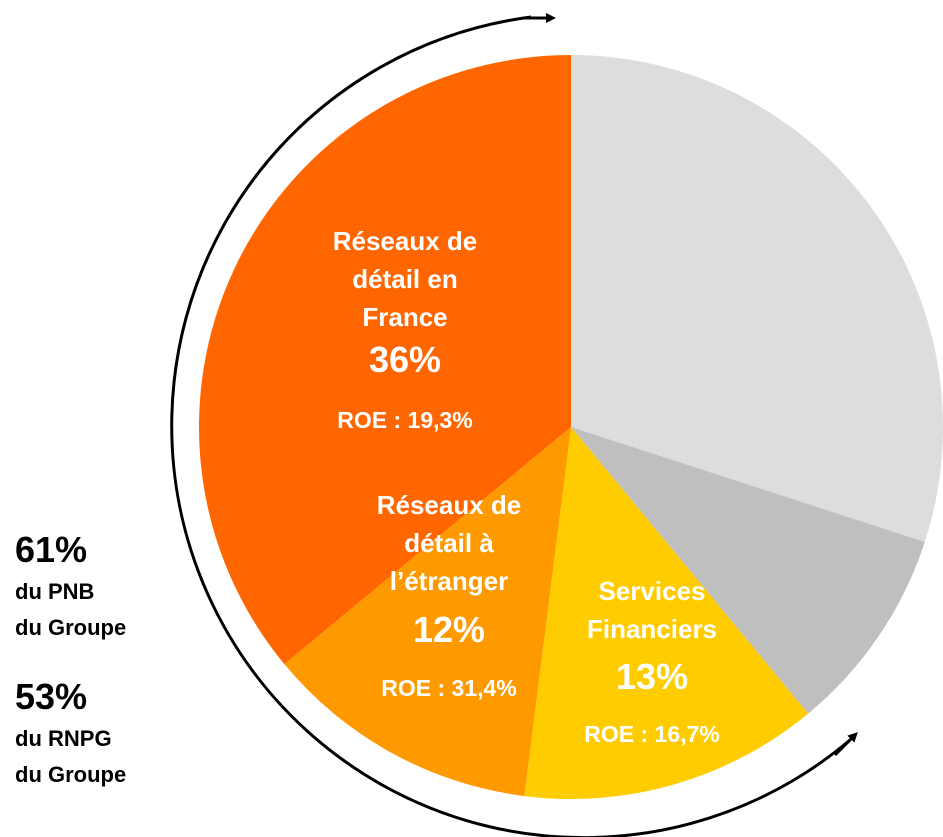  I want to click on slice-roe: ROE : 19,3%, so click(405, 420).